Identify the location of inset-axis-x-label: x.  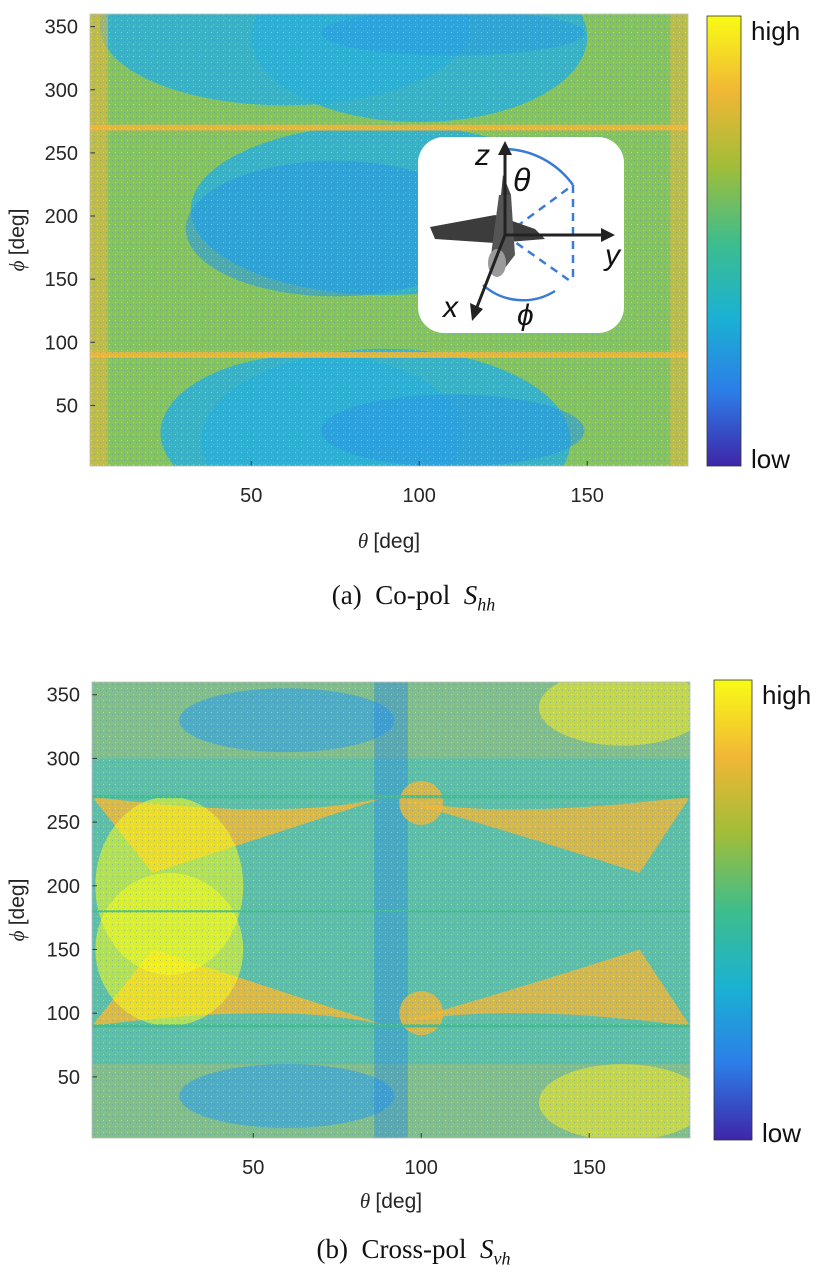
(450, 307).